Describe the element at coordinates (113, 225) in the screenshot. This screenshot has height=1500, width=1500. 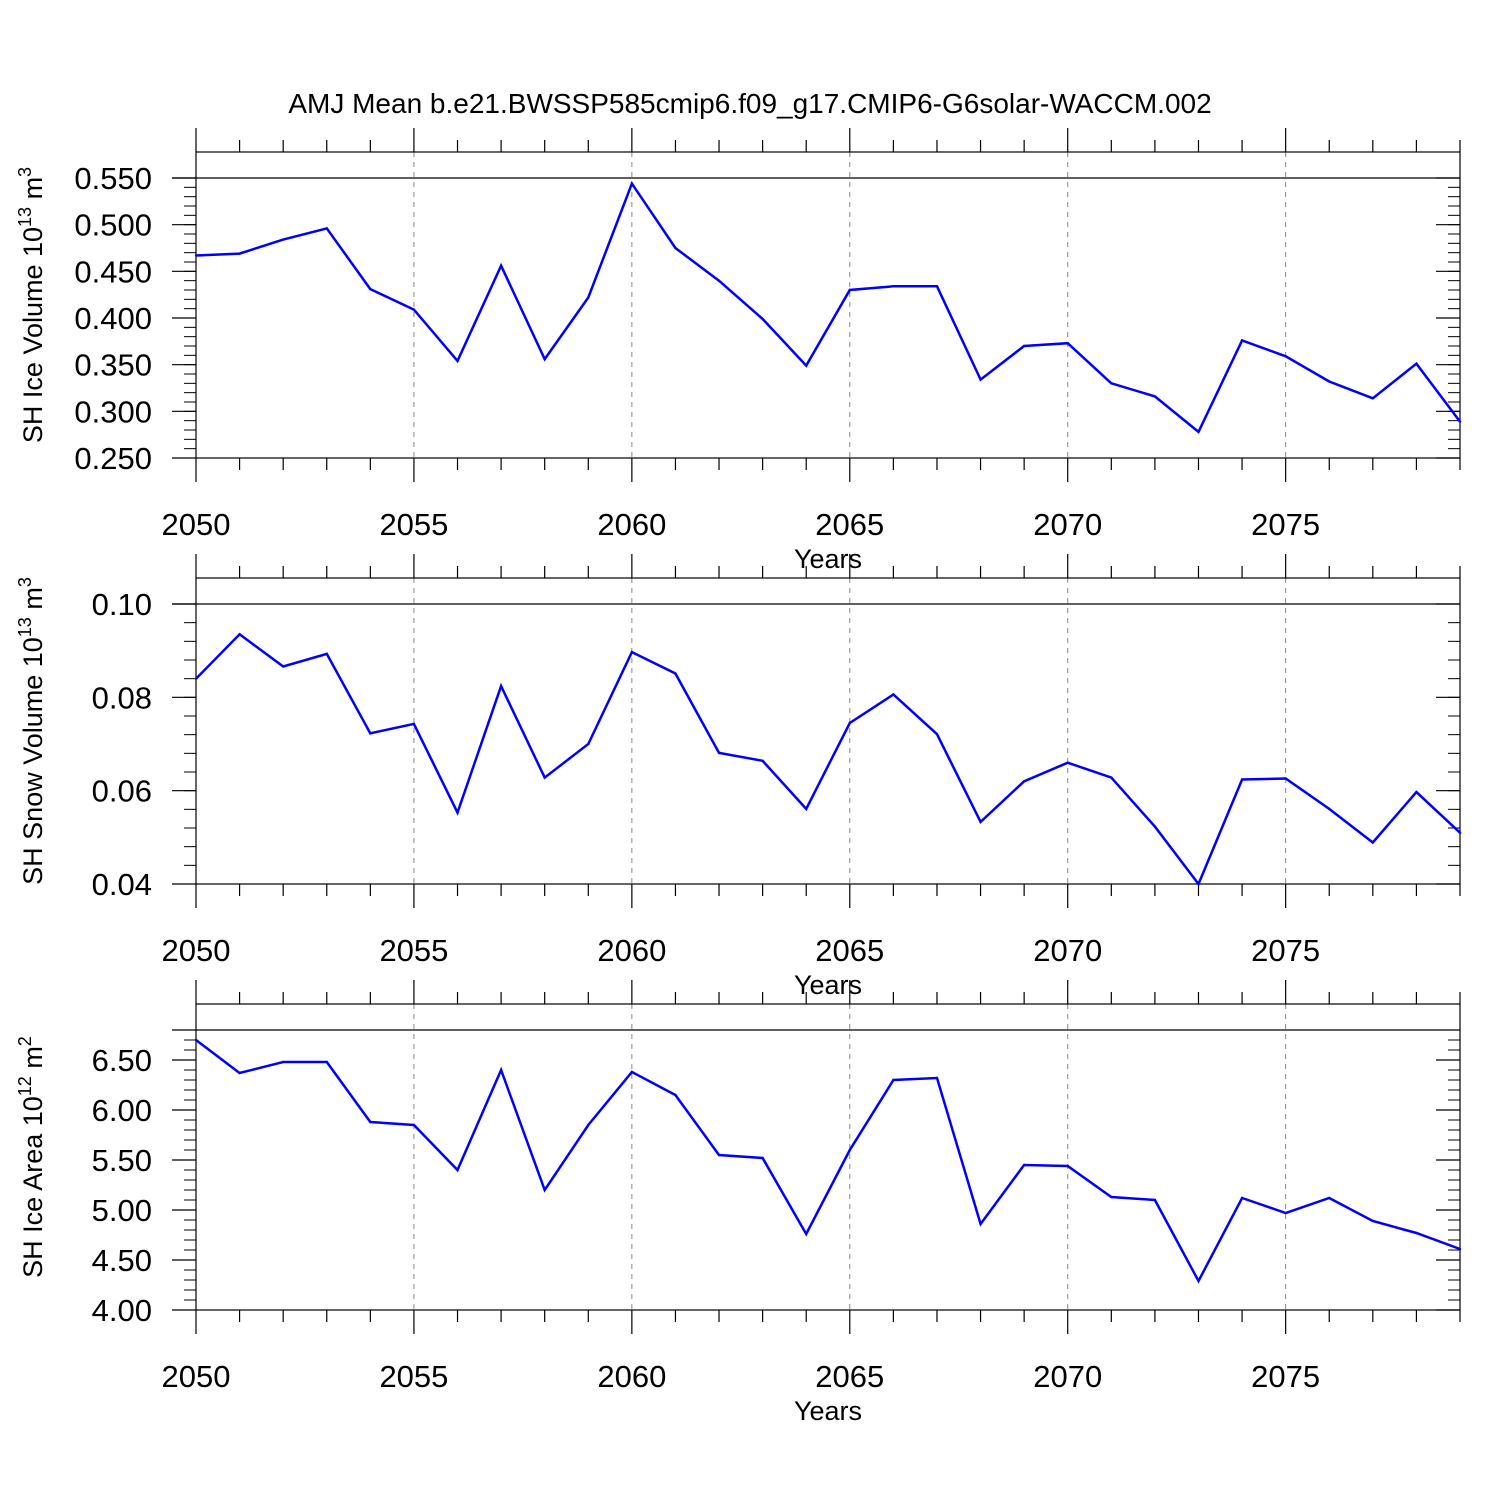
I see `y-tick-label: 0.500` at that location.